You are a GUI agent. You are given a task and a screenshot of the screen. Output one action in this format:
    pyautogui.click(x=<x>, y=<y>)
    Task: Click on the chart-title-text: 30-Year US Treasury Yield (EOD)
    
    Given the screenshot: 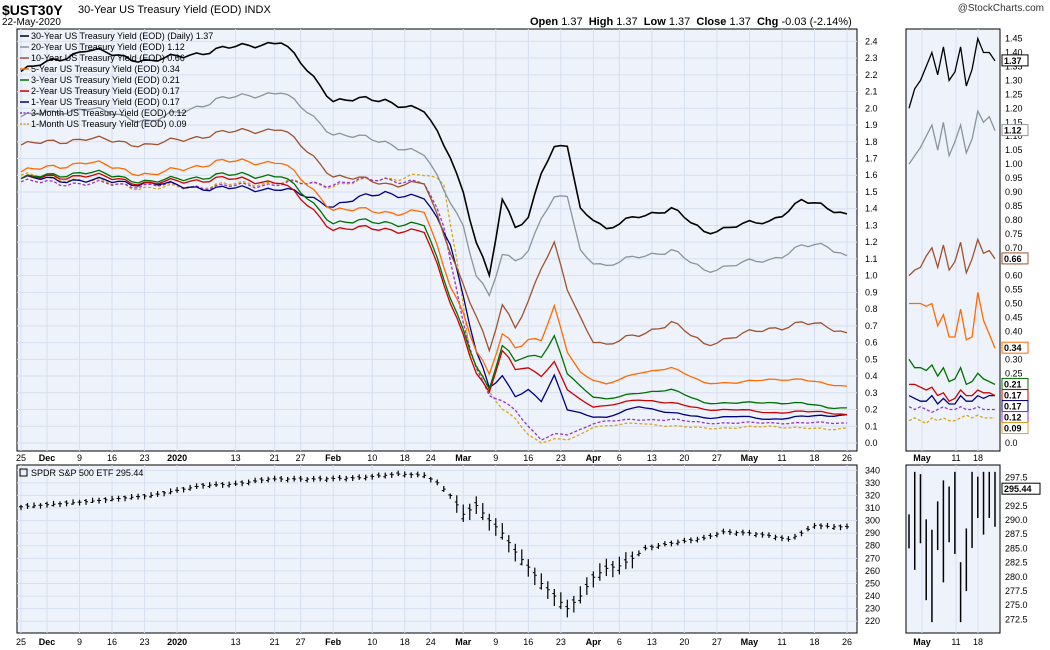 What is the action you would take?
    pyautogui.click(x=160, y=10)
    